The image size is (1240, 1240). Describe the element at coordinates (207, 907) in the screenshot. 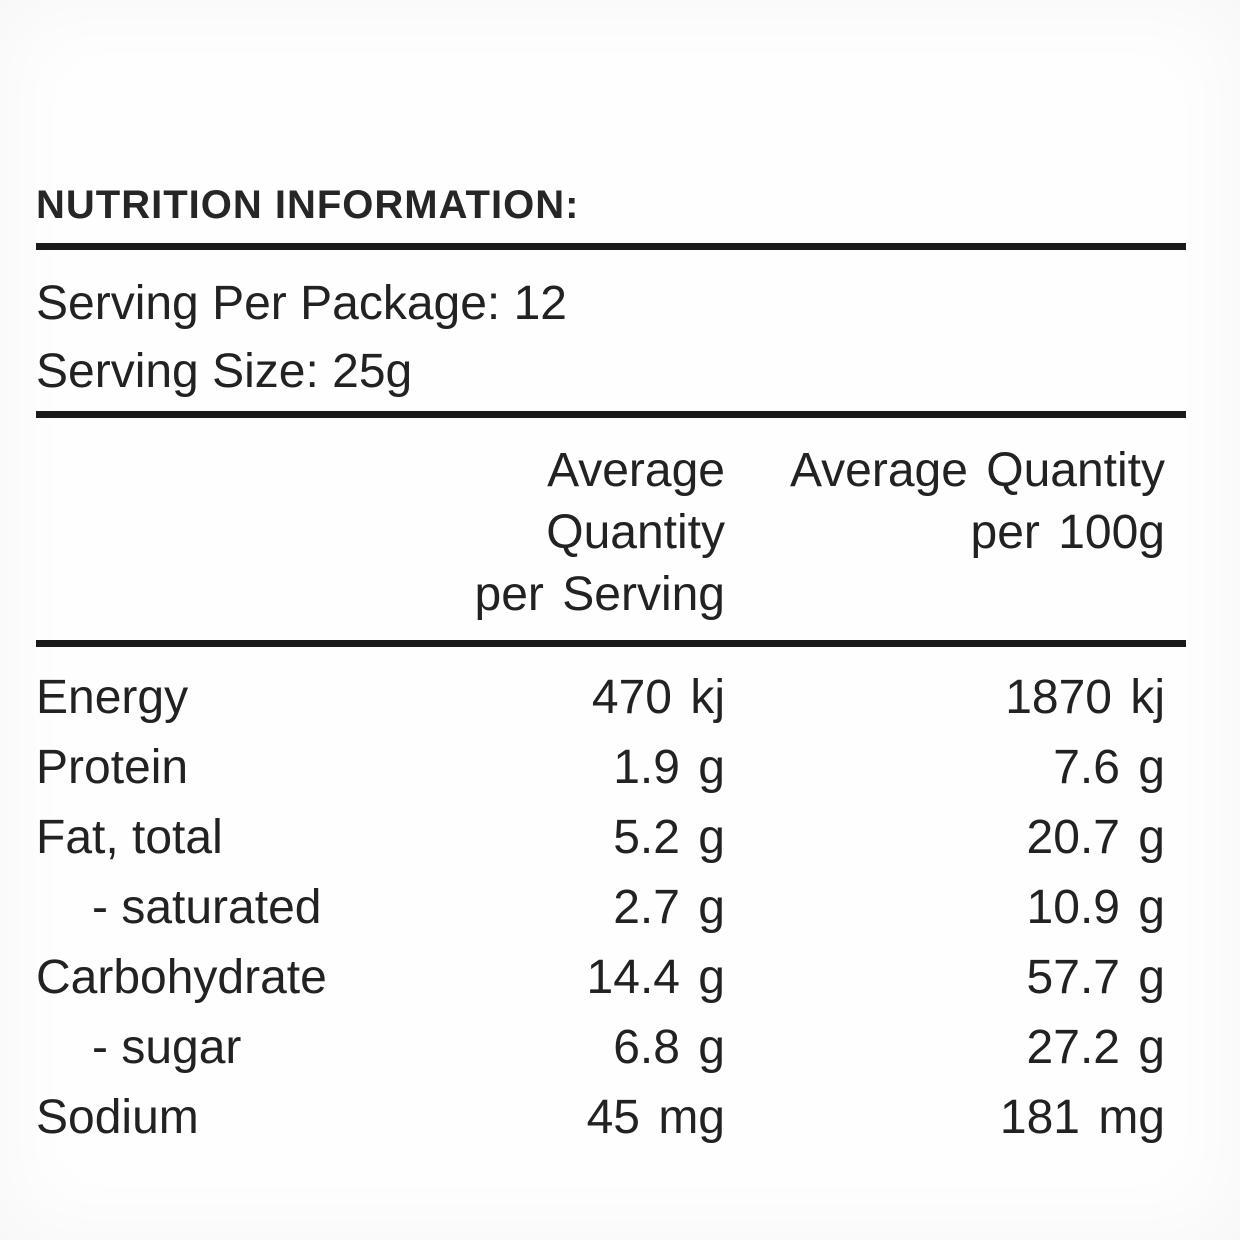

I see `row-label-saturated: - saturated` at that location.